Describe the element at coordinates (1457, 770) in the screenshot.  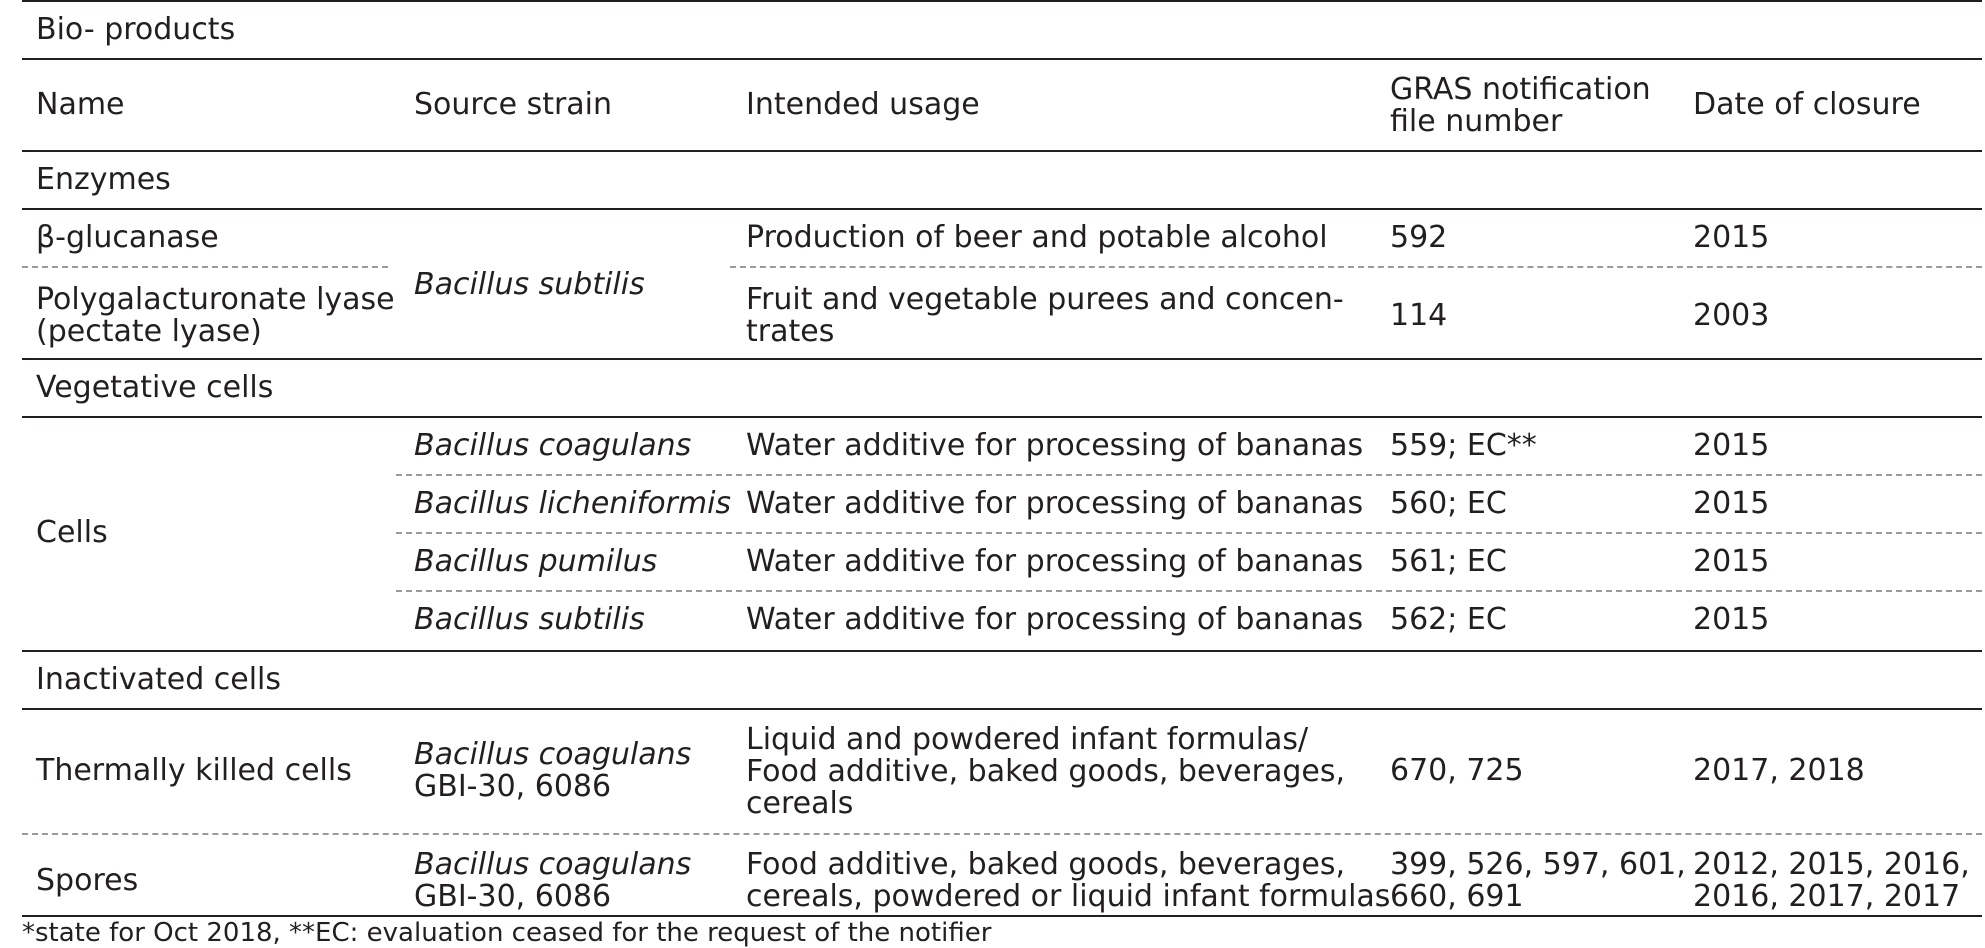
I see `inact-gras-1: 670, 725` at that location.